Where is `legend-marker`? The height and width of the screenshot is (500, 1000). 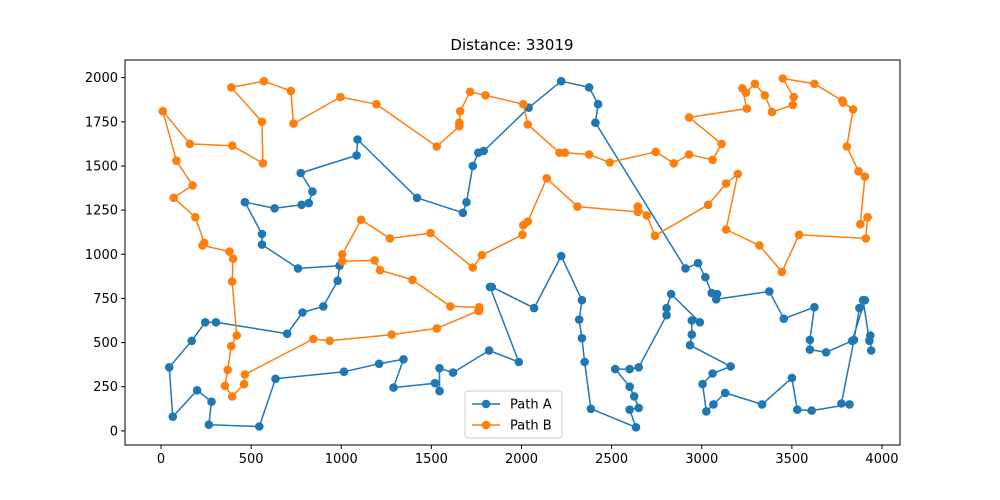 legend-marker is located at coordinates (486, 404).